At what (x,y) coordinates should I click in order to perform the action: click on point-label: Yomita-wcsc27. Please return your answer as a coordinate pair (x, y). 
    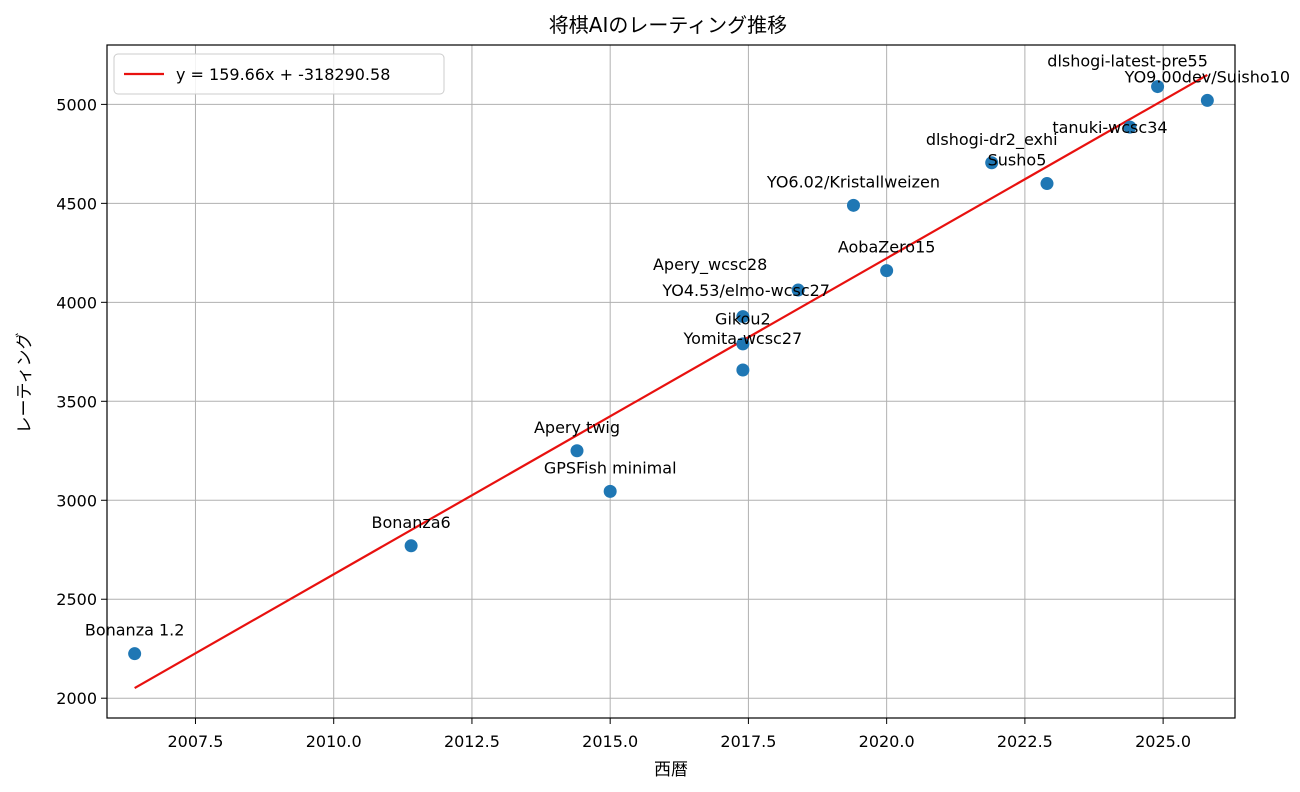
    Looking at the image, I should click on (743, 338).